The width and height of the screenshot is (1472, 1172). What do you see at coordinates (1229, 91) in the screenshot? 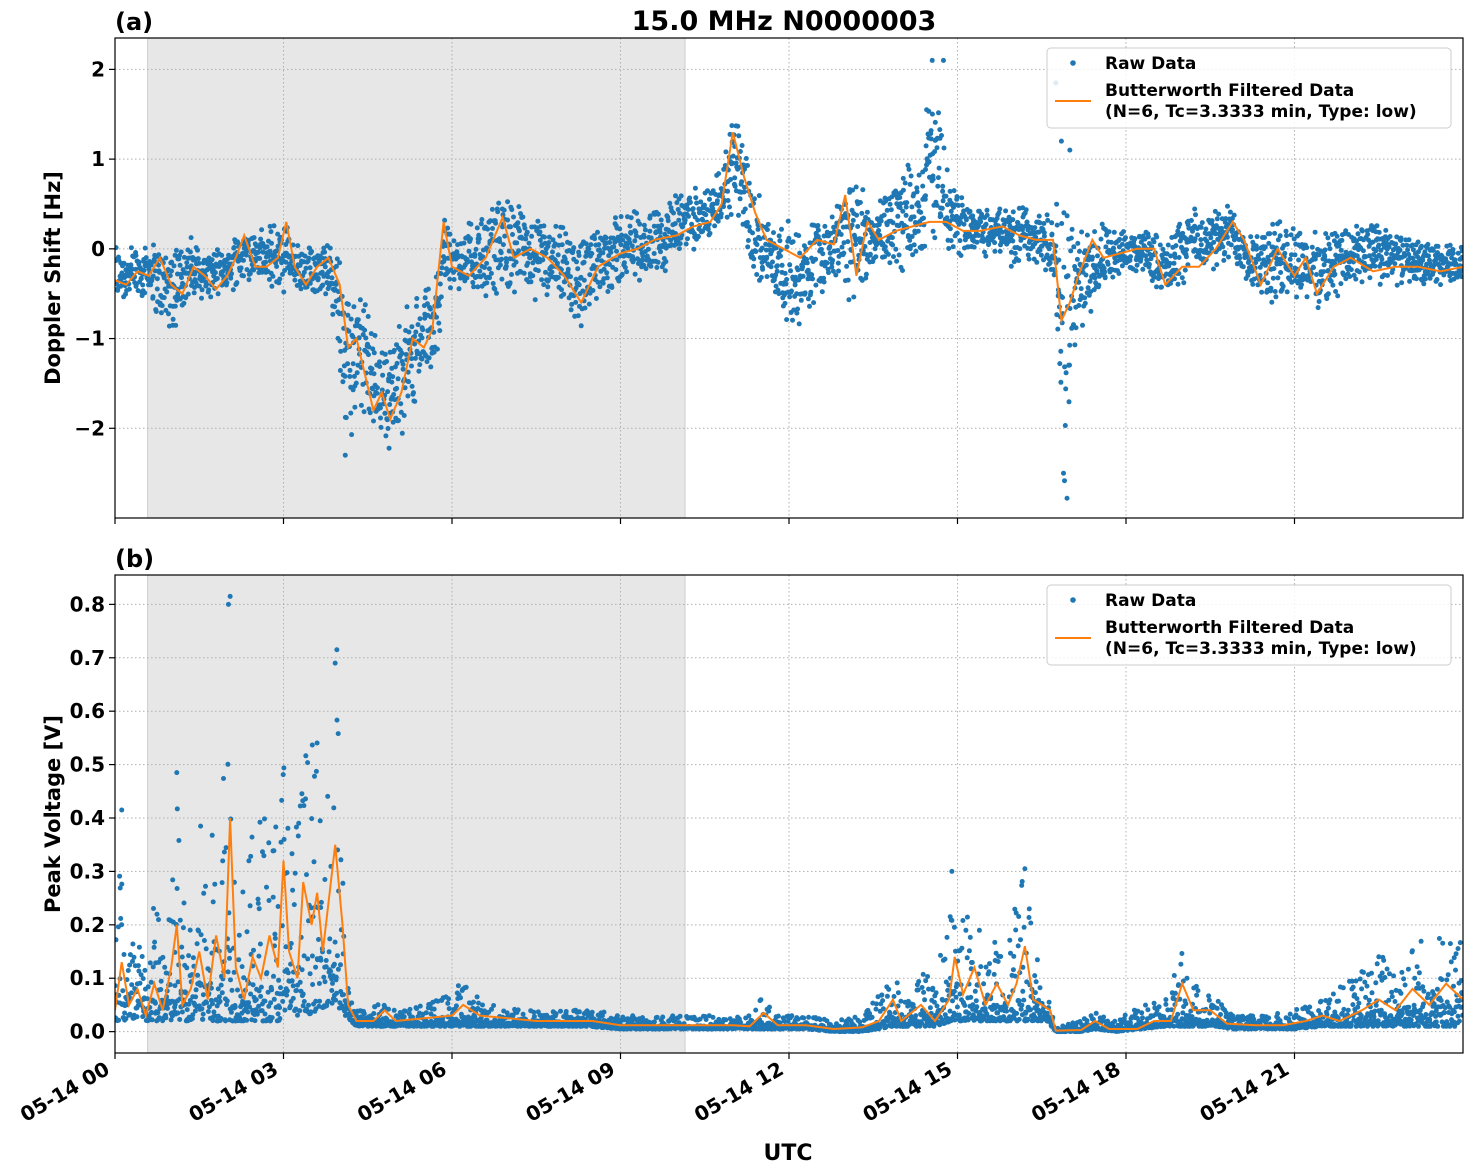
I see `legend-label-filtered: Butterworth Filtered Data` at bounding box center [1229, 91].